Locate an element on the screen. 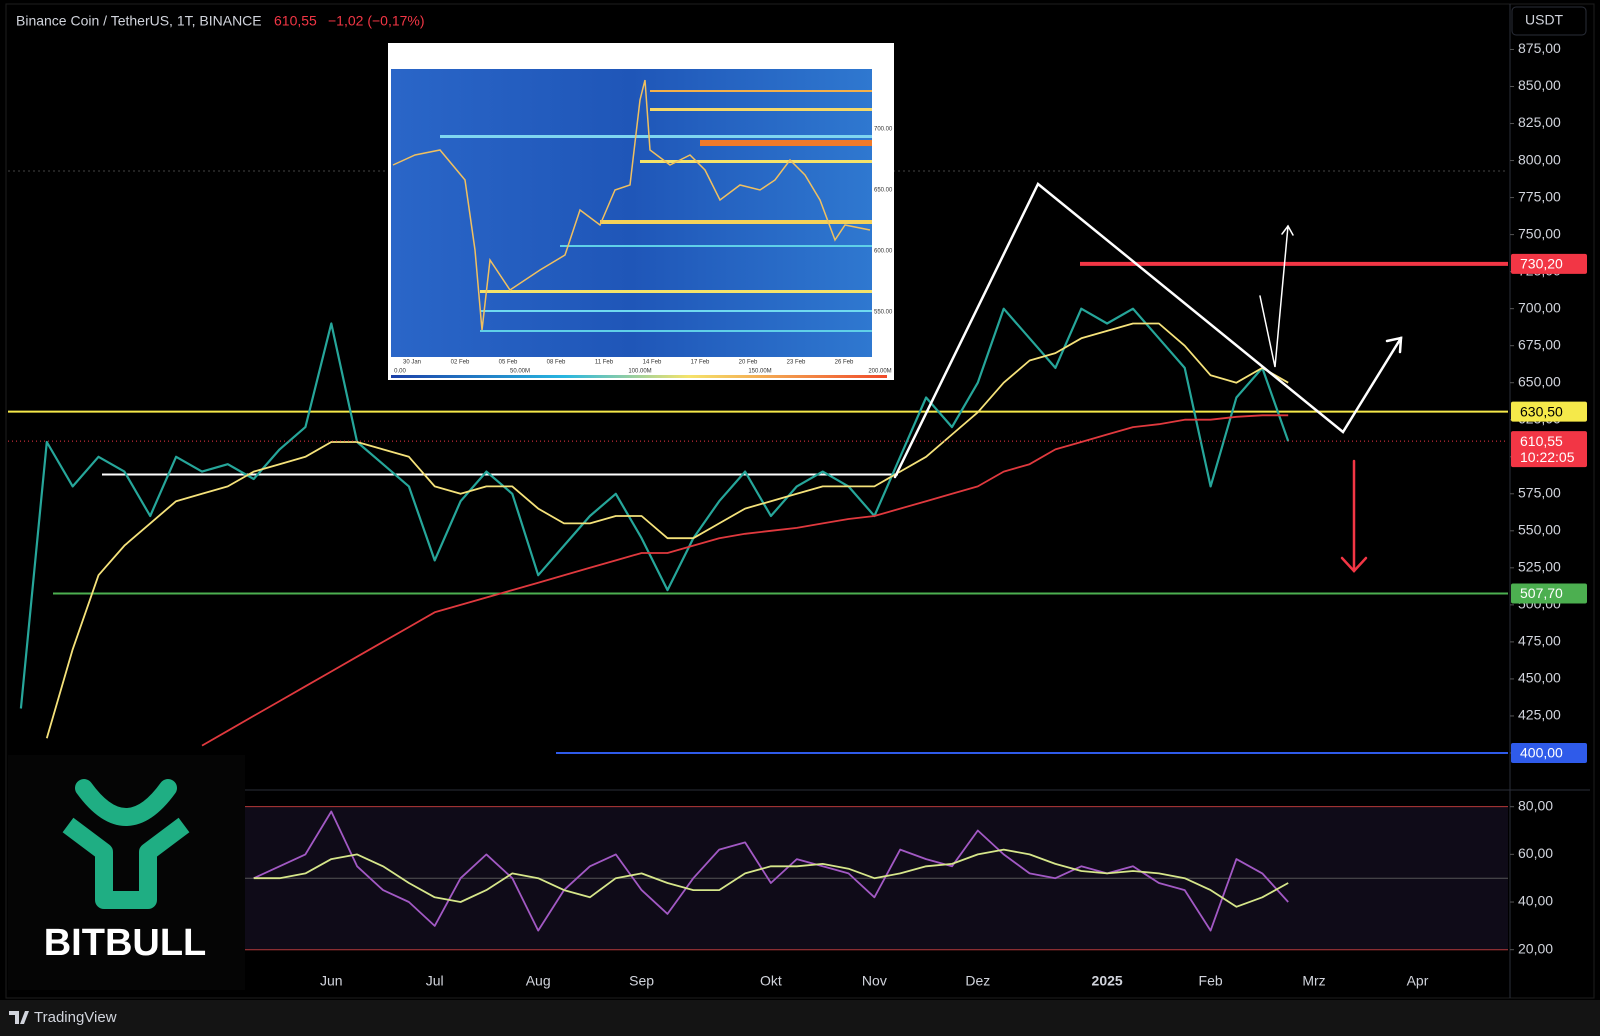 The height and width of the screenshot is (1036, 1600). inset-x-label: 30 Jan is located at coordinates (412, 363).